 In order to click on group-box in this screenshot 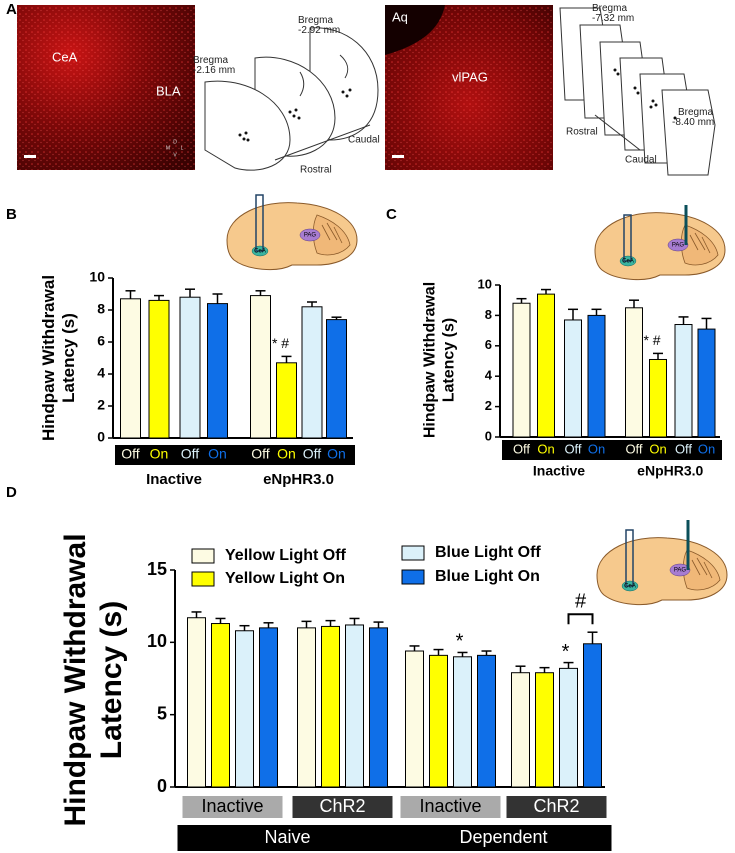, I will do `click(287, 838)`.